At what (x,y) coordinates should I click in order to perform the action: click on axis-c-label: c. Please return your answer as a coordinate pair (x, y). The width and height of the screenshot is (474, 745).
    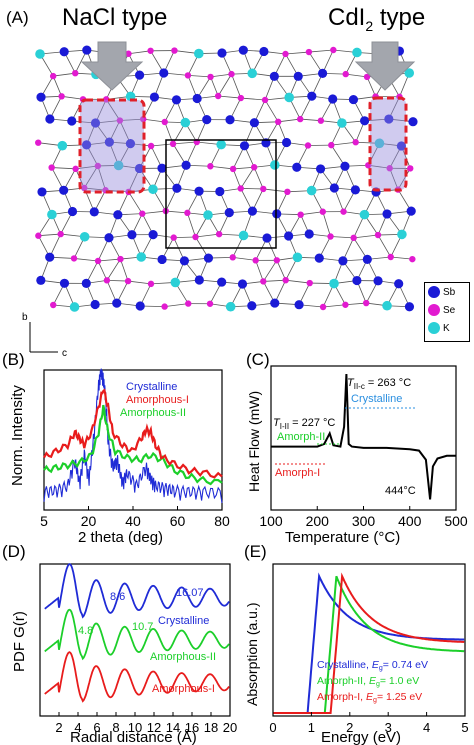
    Looking at the image, I should click on (64, 353).